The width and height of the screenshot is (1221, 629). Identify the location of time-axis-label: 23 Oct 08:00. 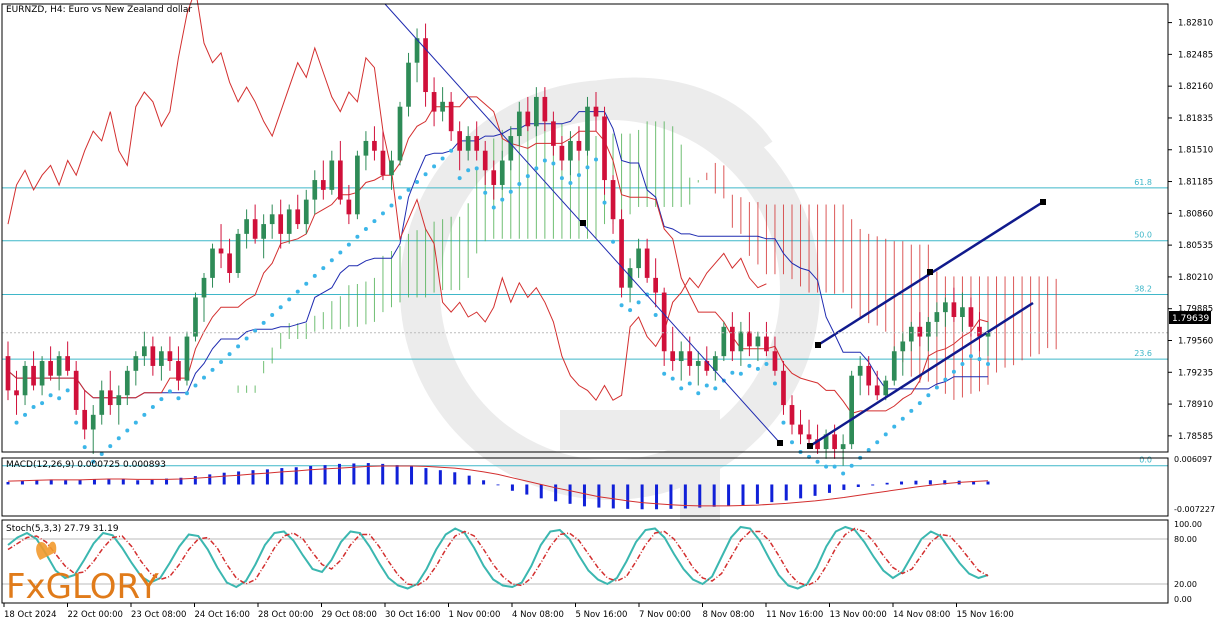
(158, 615).